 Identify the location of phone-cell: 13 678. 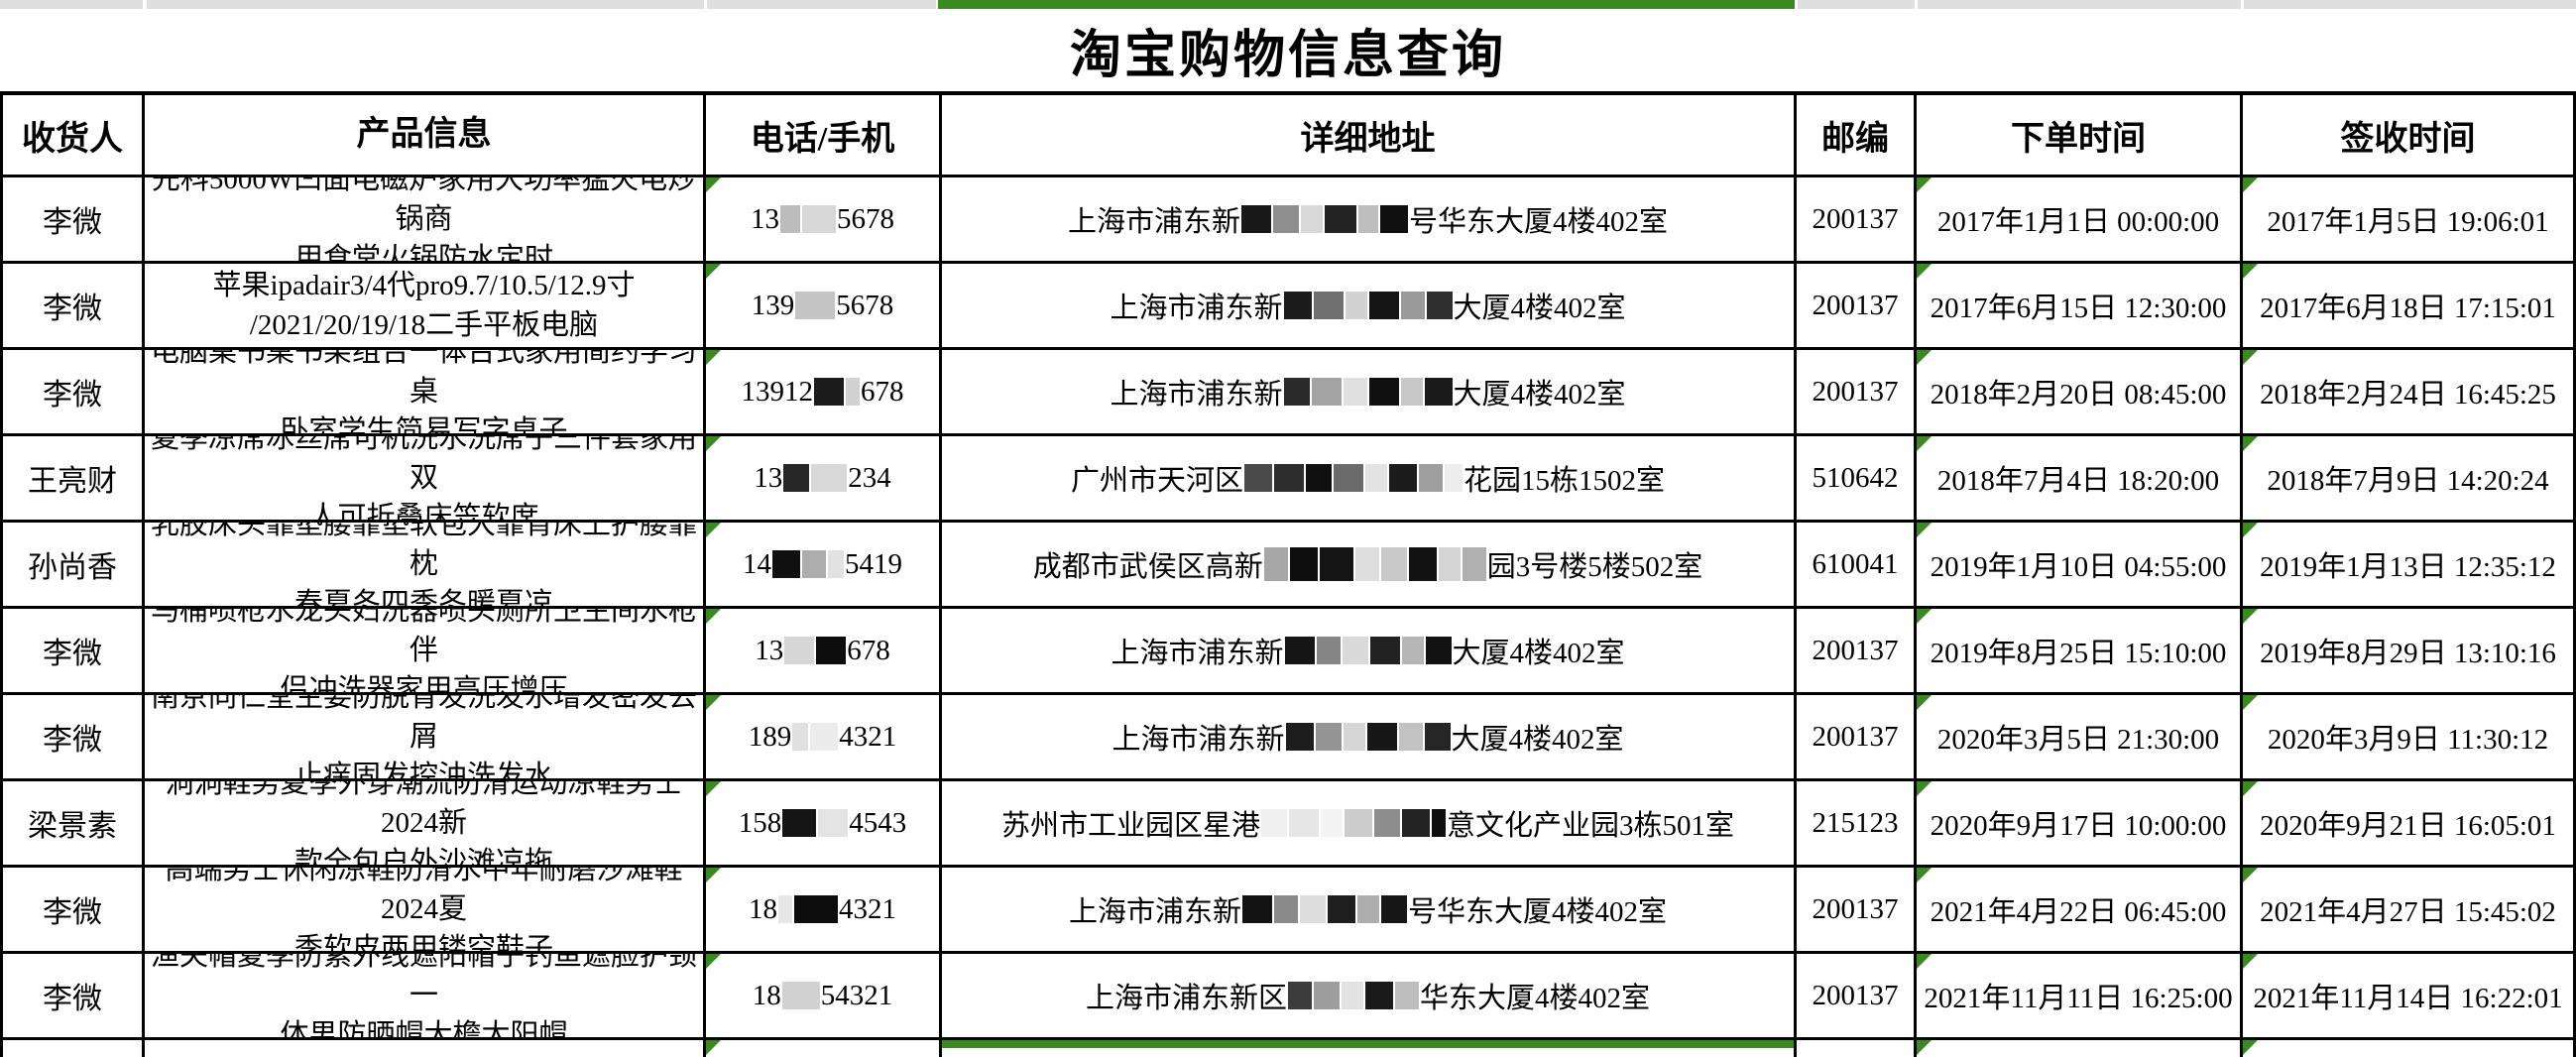
(824, 652).